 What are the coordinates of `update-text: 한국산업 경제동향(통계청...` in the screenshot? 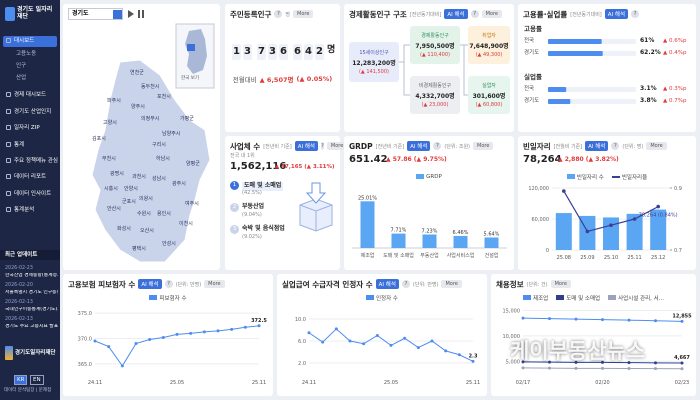 It's located at (31, 275).